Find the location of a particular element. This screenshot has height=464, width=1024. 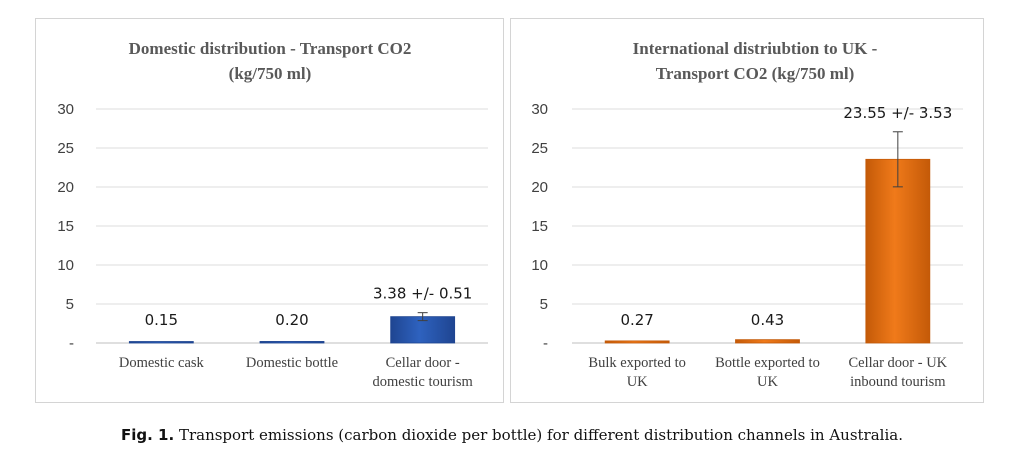

x-category-label: inbound tourism is located at coordinates (898, 382).